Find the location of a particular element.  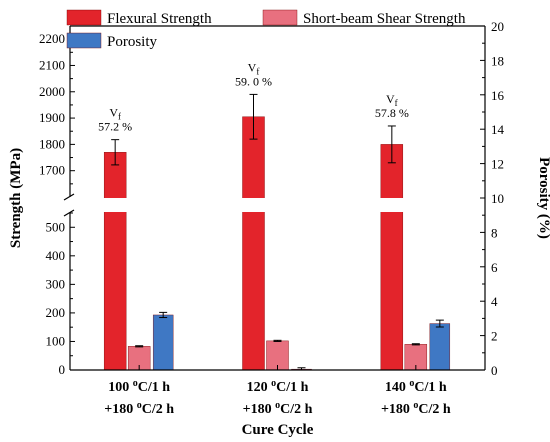

right-tick-label-2: 4 is located at coordinates (494, 301).